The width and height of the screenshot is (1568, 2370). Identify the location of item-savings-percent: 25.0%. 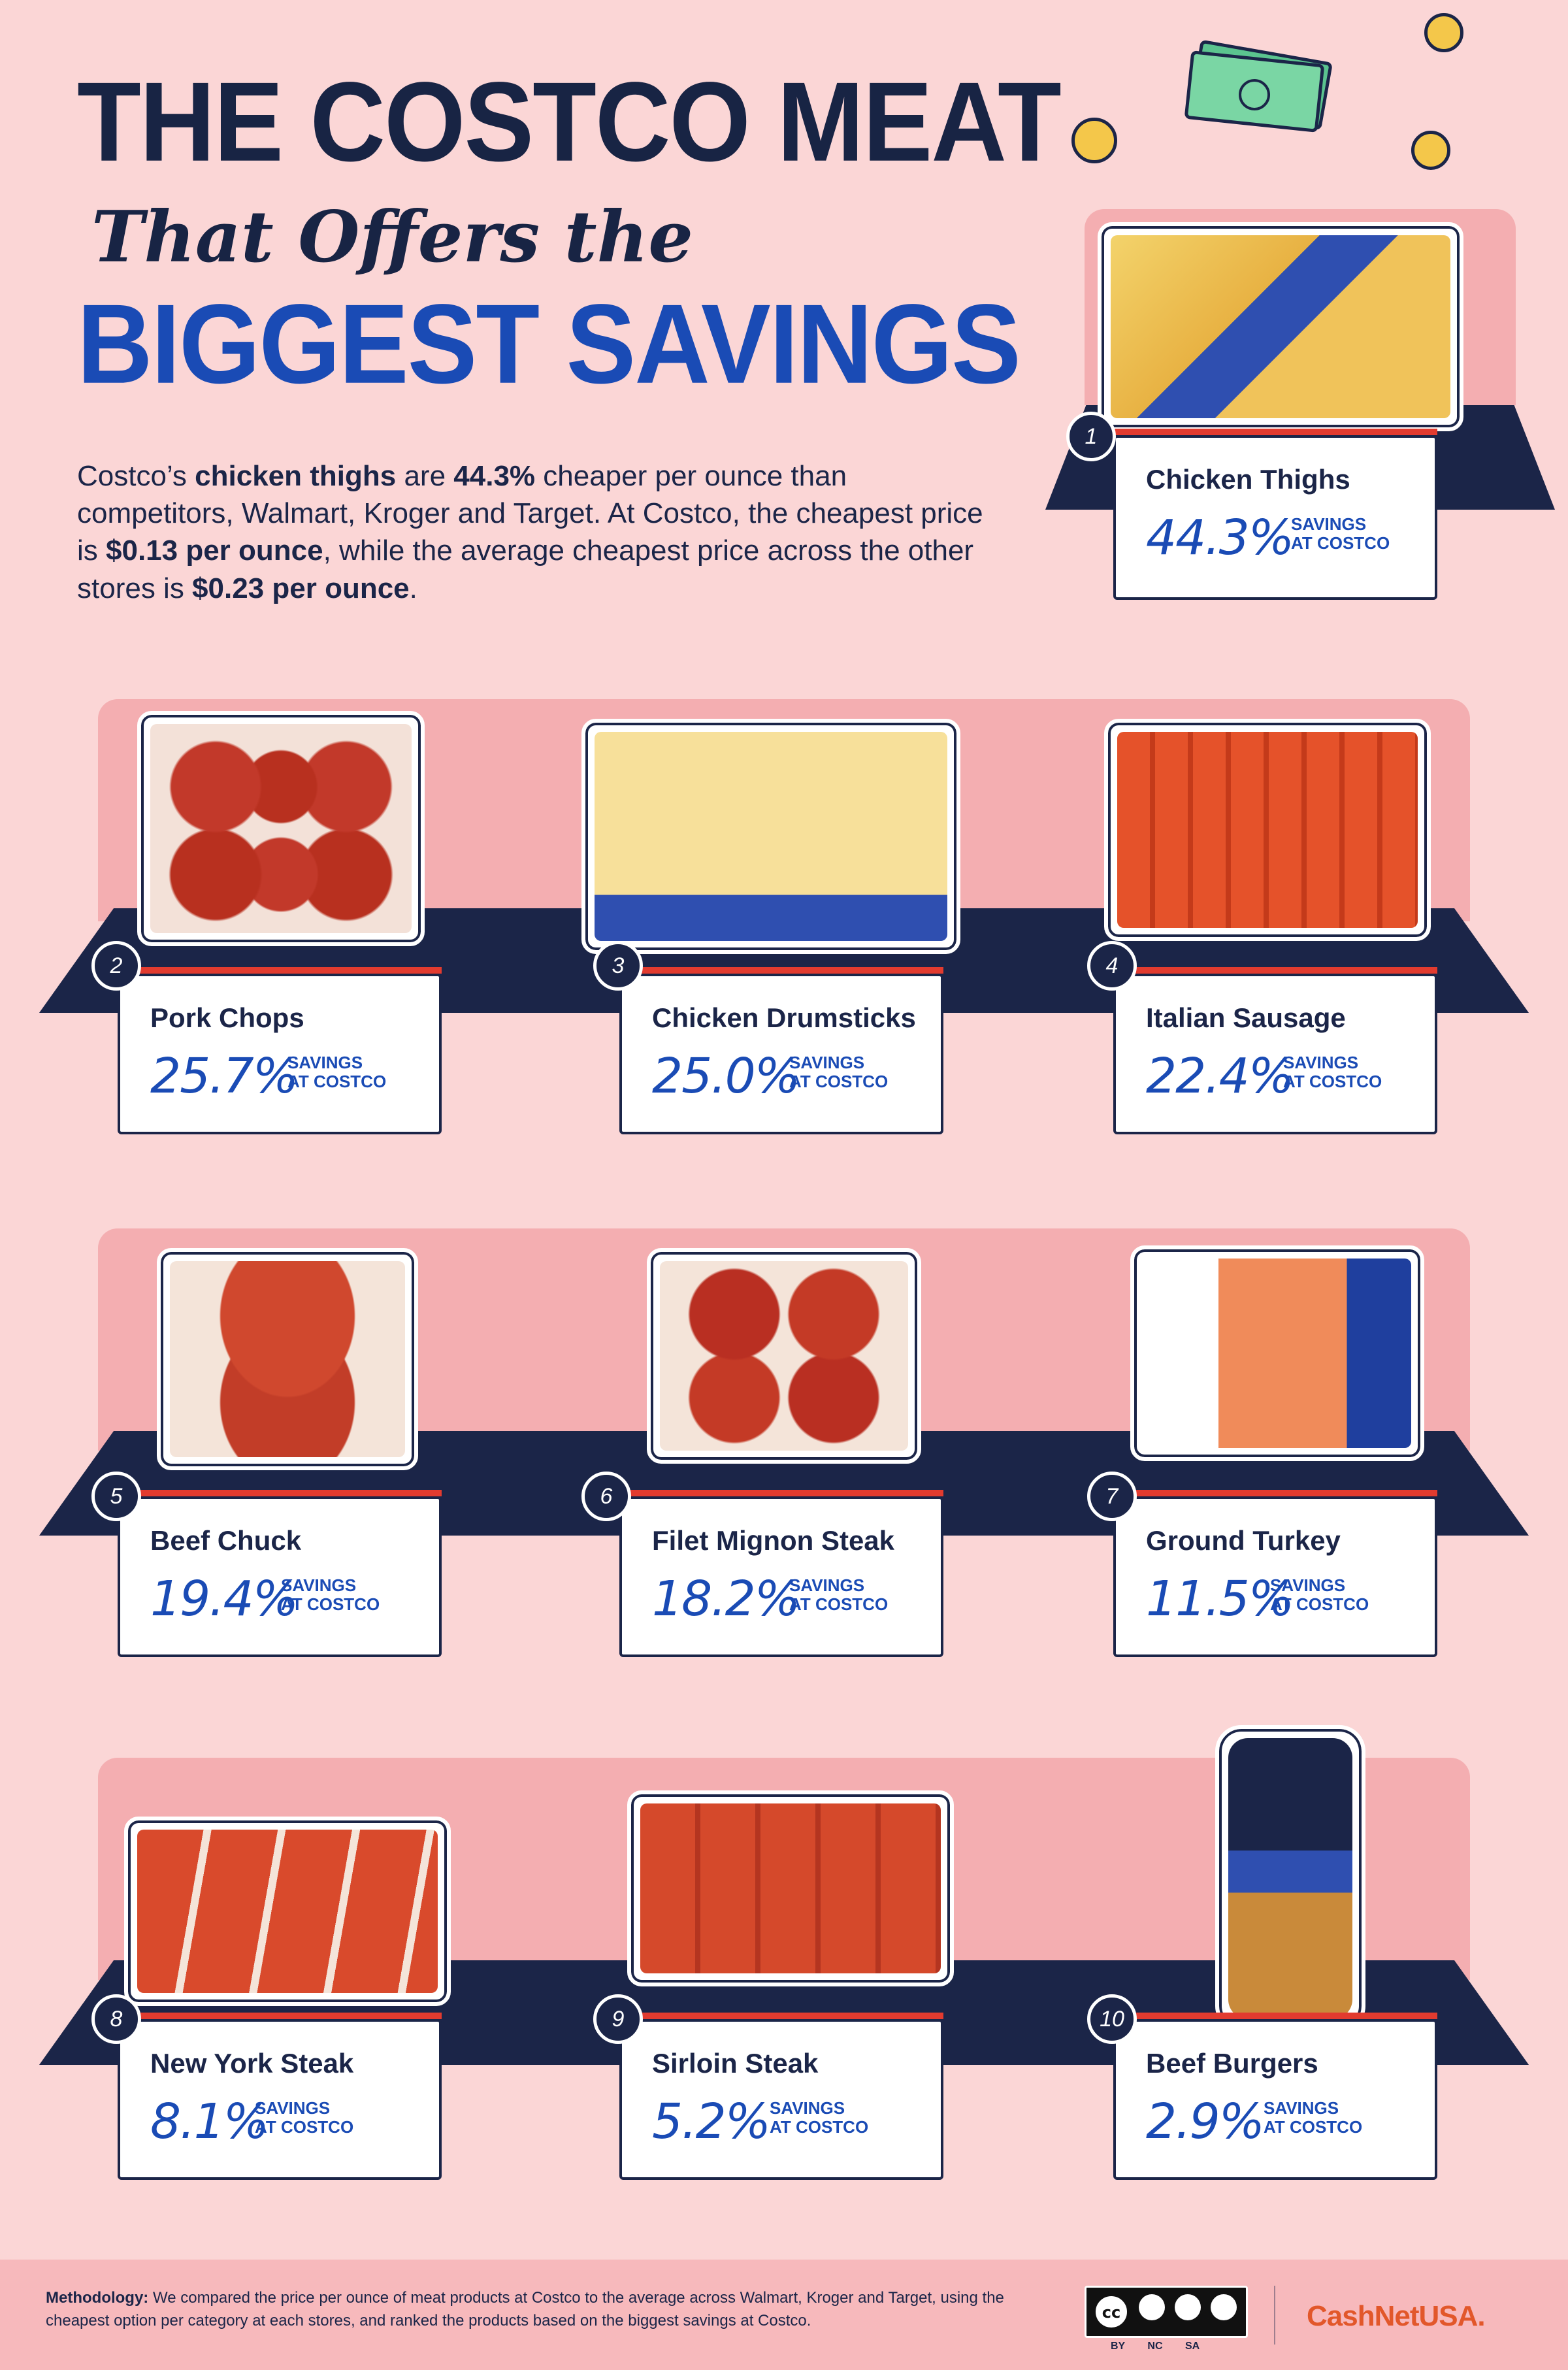
(726, 1076).